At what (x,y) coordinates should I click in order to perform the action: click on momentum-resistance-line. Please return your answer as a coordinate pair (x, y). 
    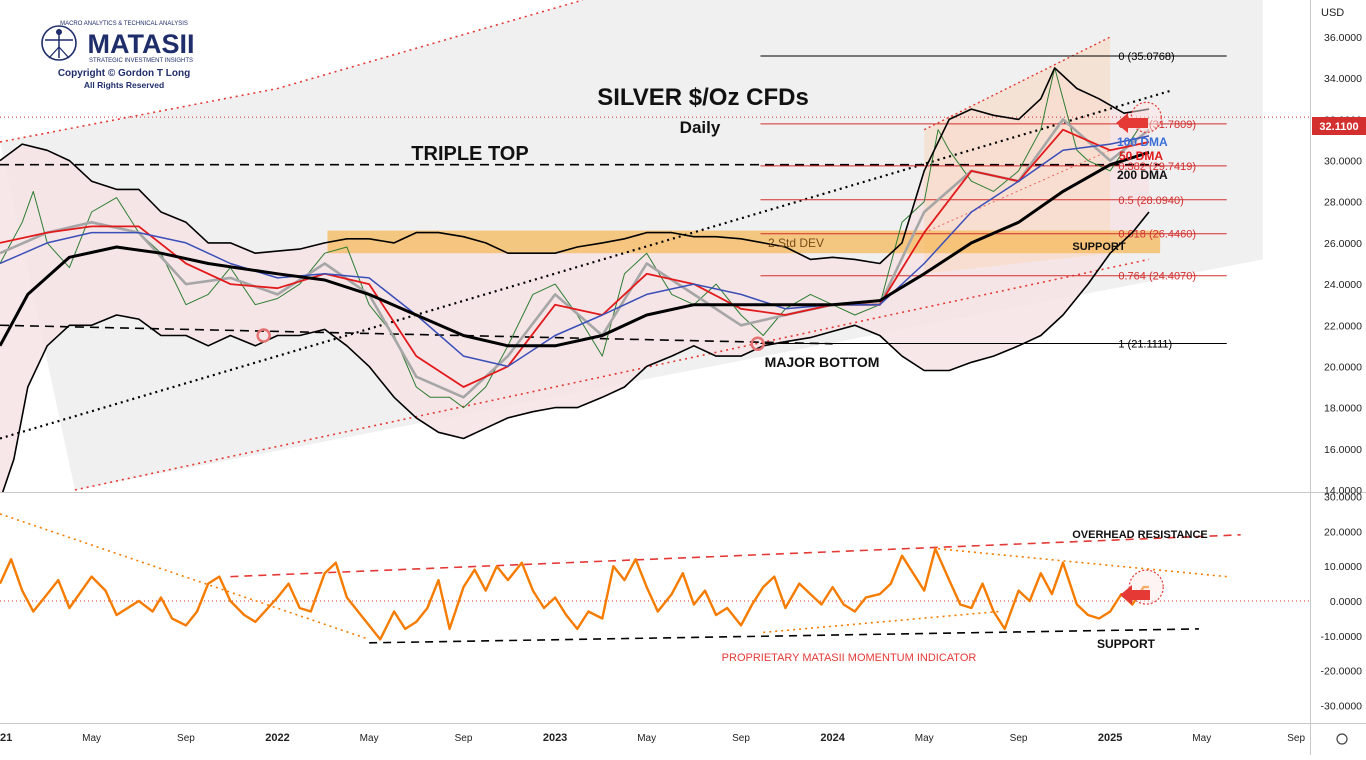
    Looking at the image, I should click on (735, 556).